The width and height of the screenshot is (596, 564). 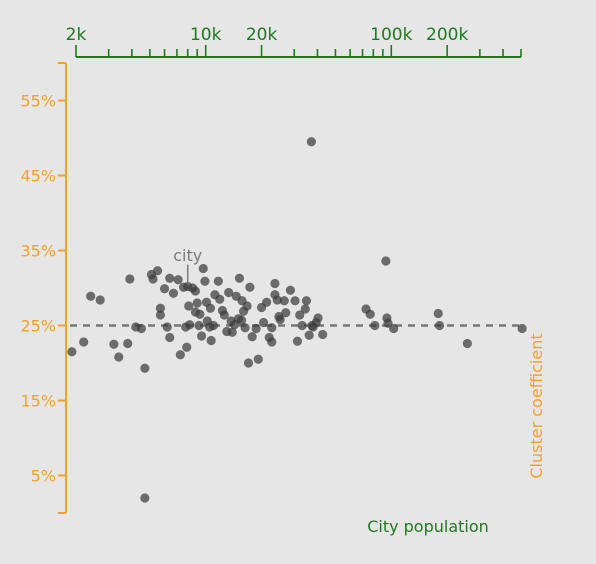 What do you see at coordinates (206, 35) in the screenshot?
I see `x-tick-label: 10k` at bounding box center [206, 35].